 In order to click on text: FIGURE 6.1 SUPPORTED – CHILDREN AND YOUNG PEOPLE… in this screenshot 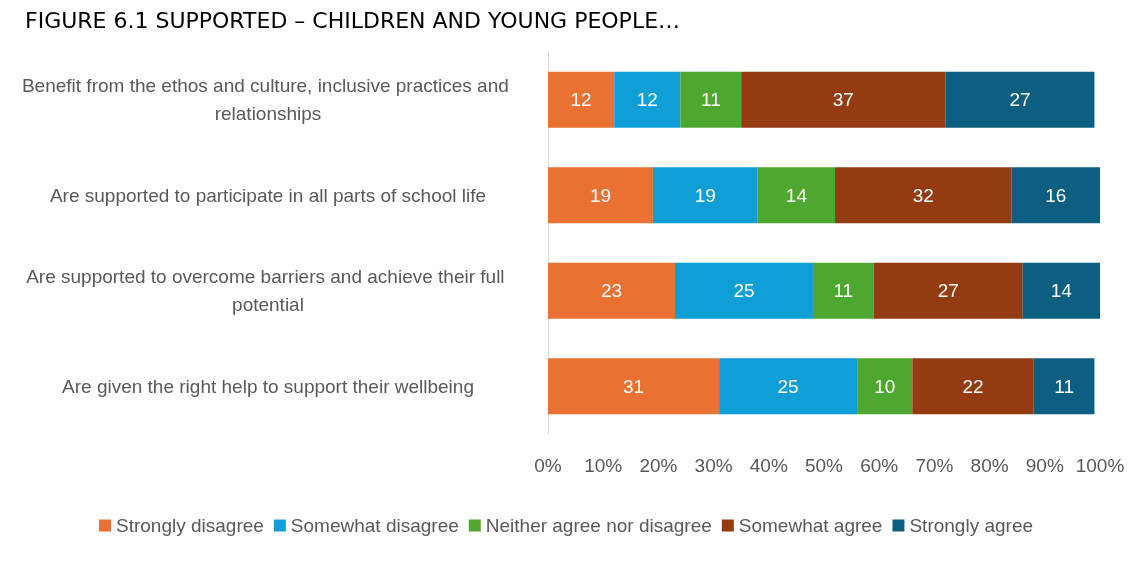, I will do `click(353, 20)`.